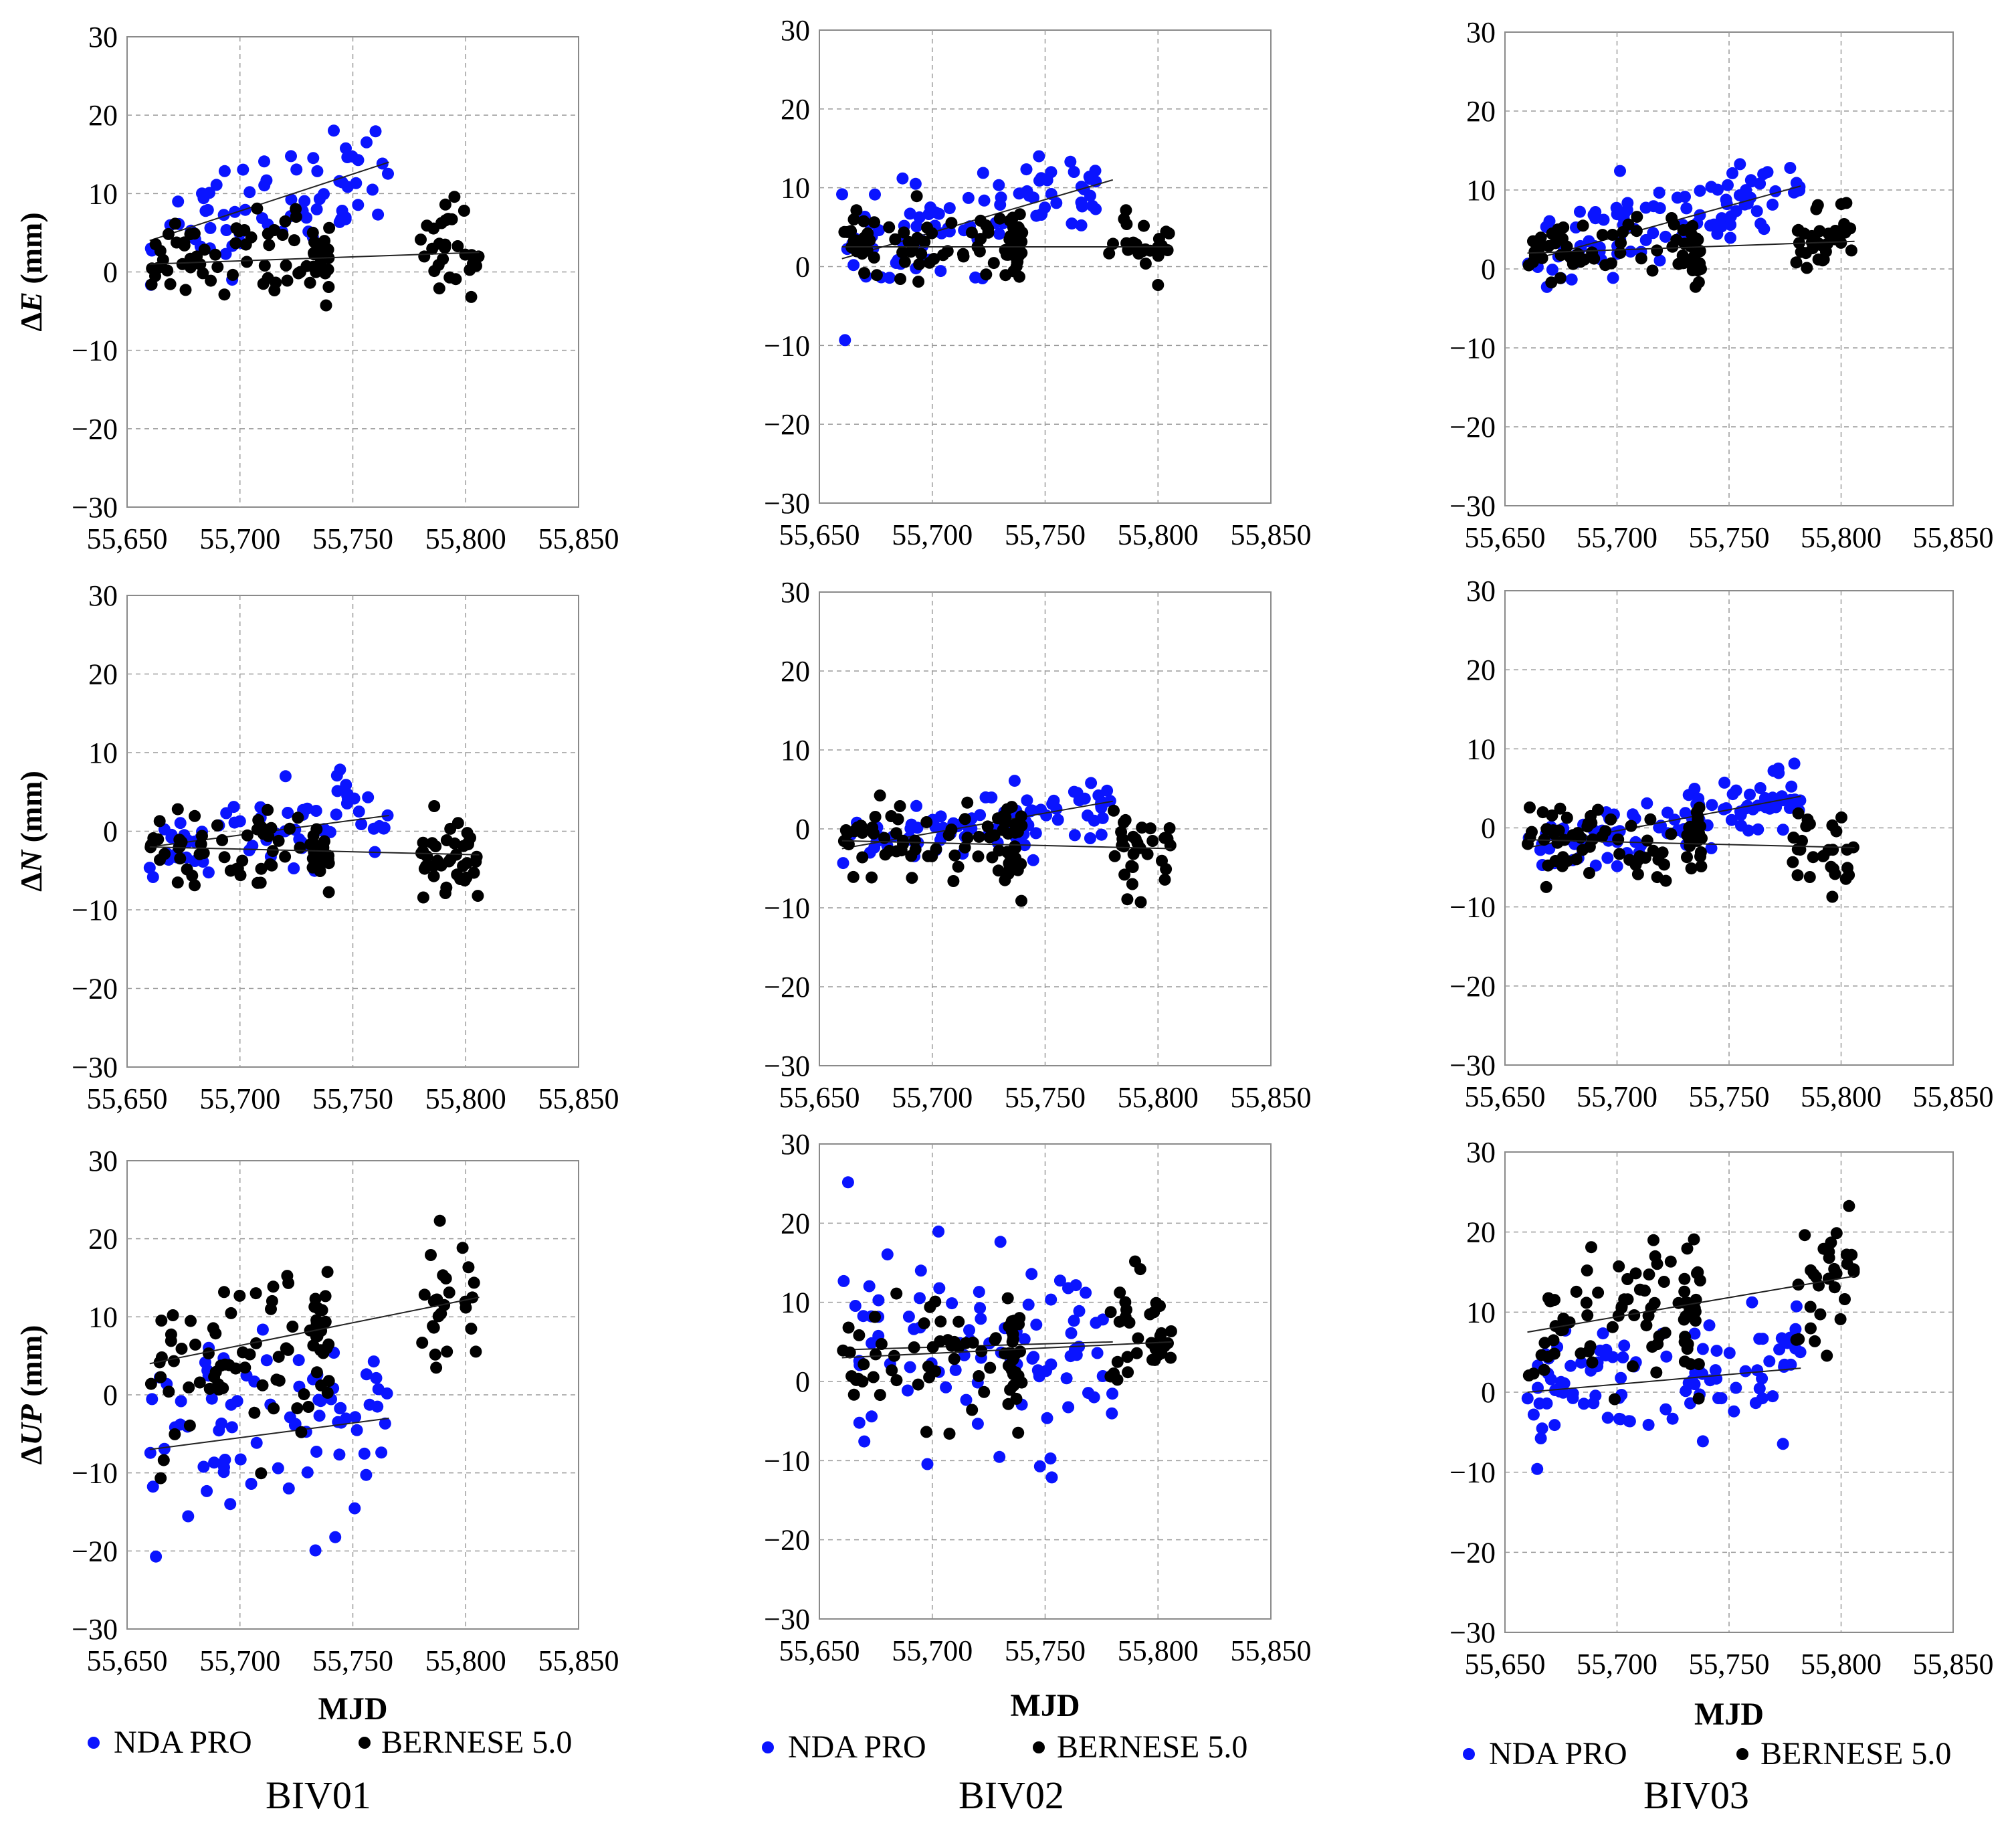 The image size is (2016, 1821). I want to click on bernese-points, so click(1007, 1348).